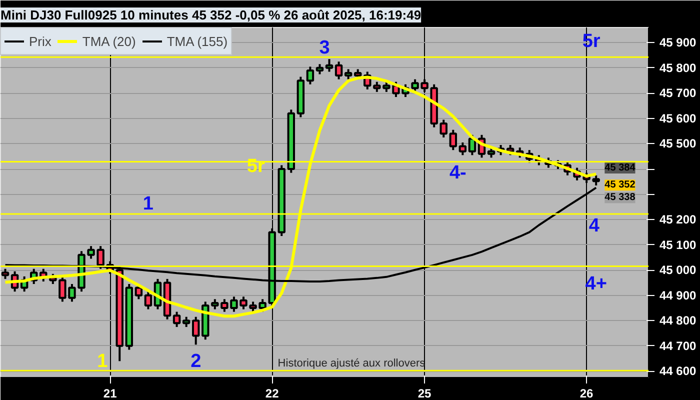 Image resolution: width=700 pixels, height=400 pixels. I want to click on y-tick-label: 45 700, so click(678, 93).